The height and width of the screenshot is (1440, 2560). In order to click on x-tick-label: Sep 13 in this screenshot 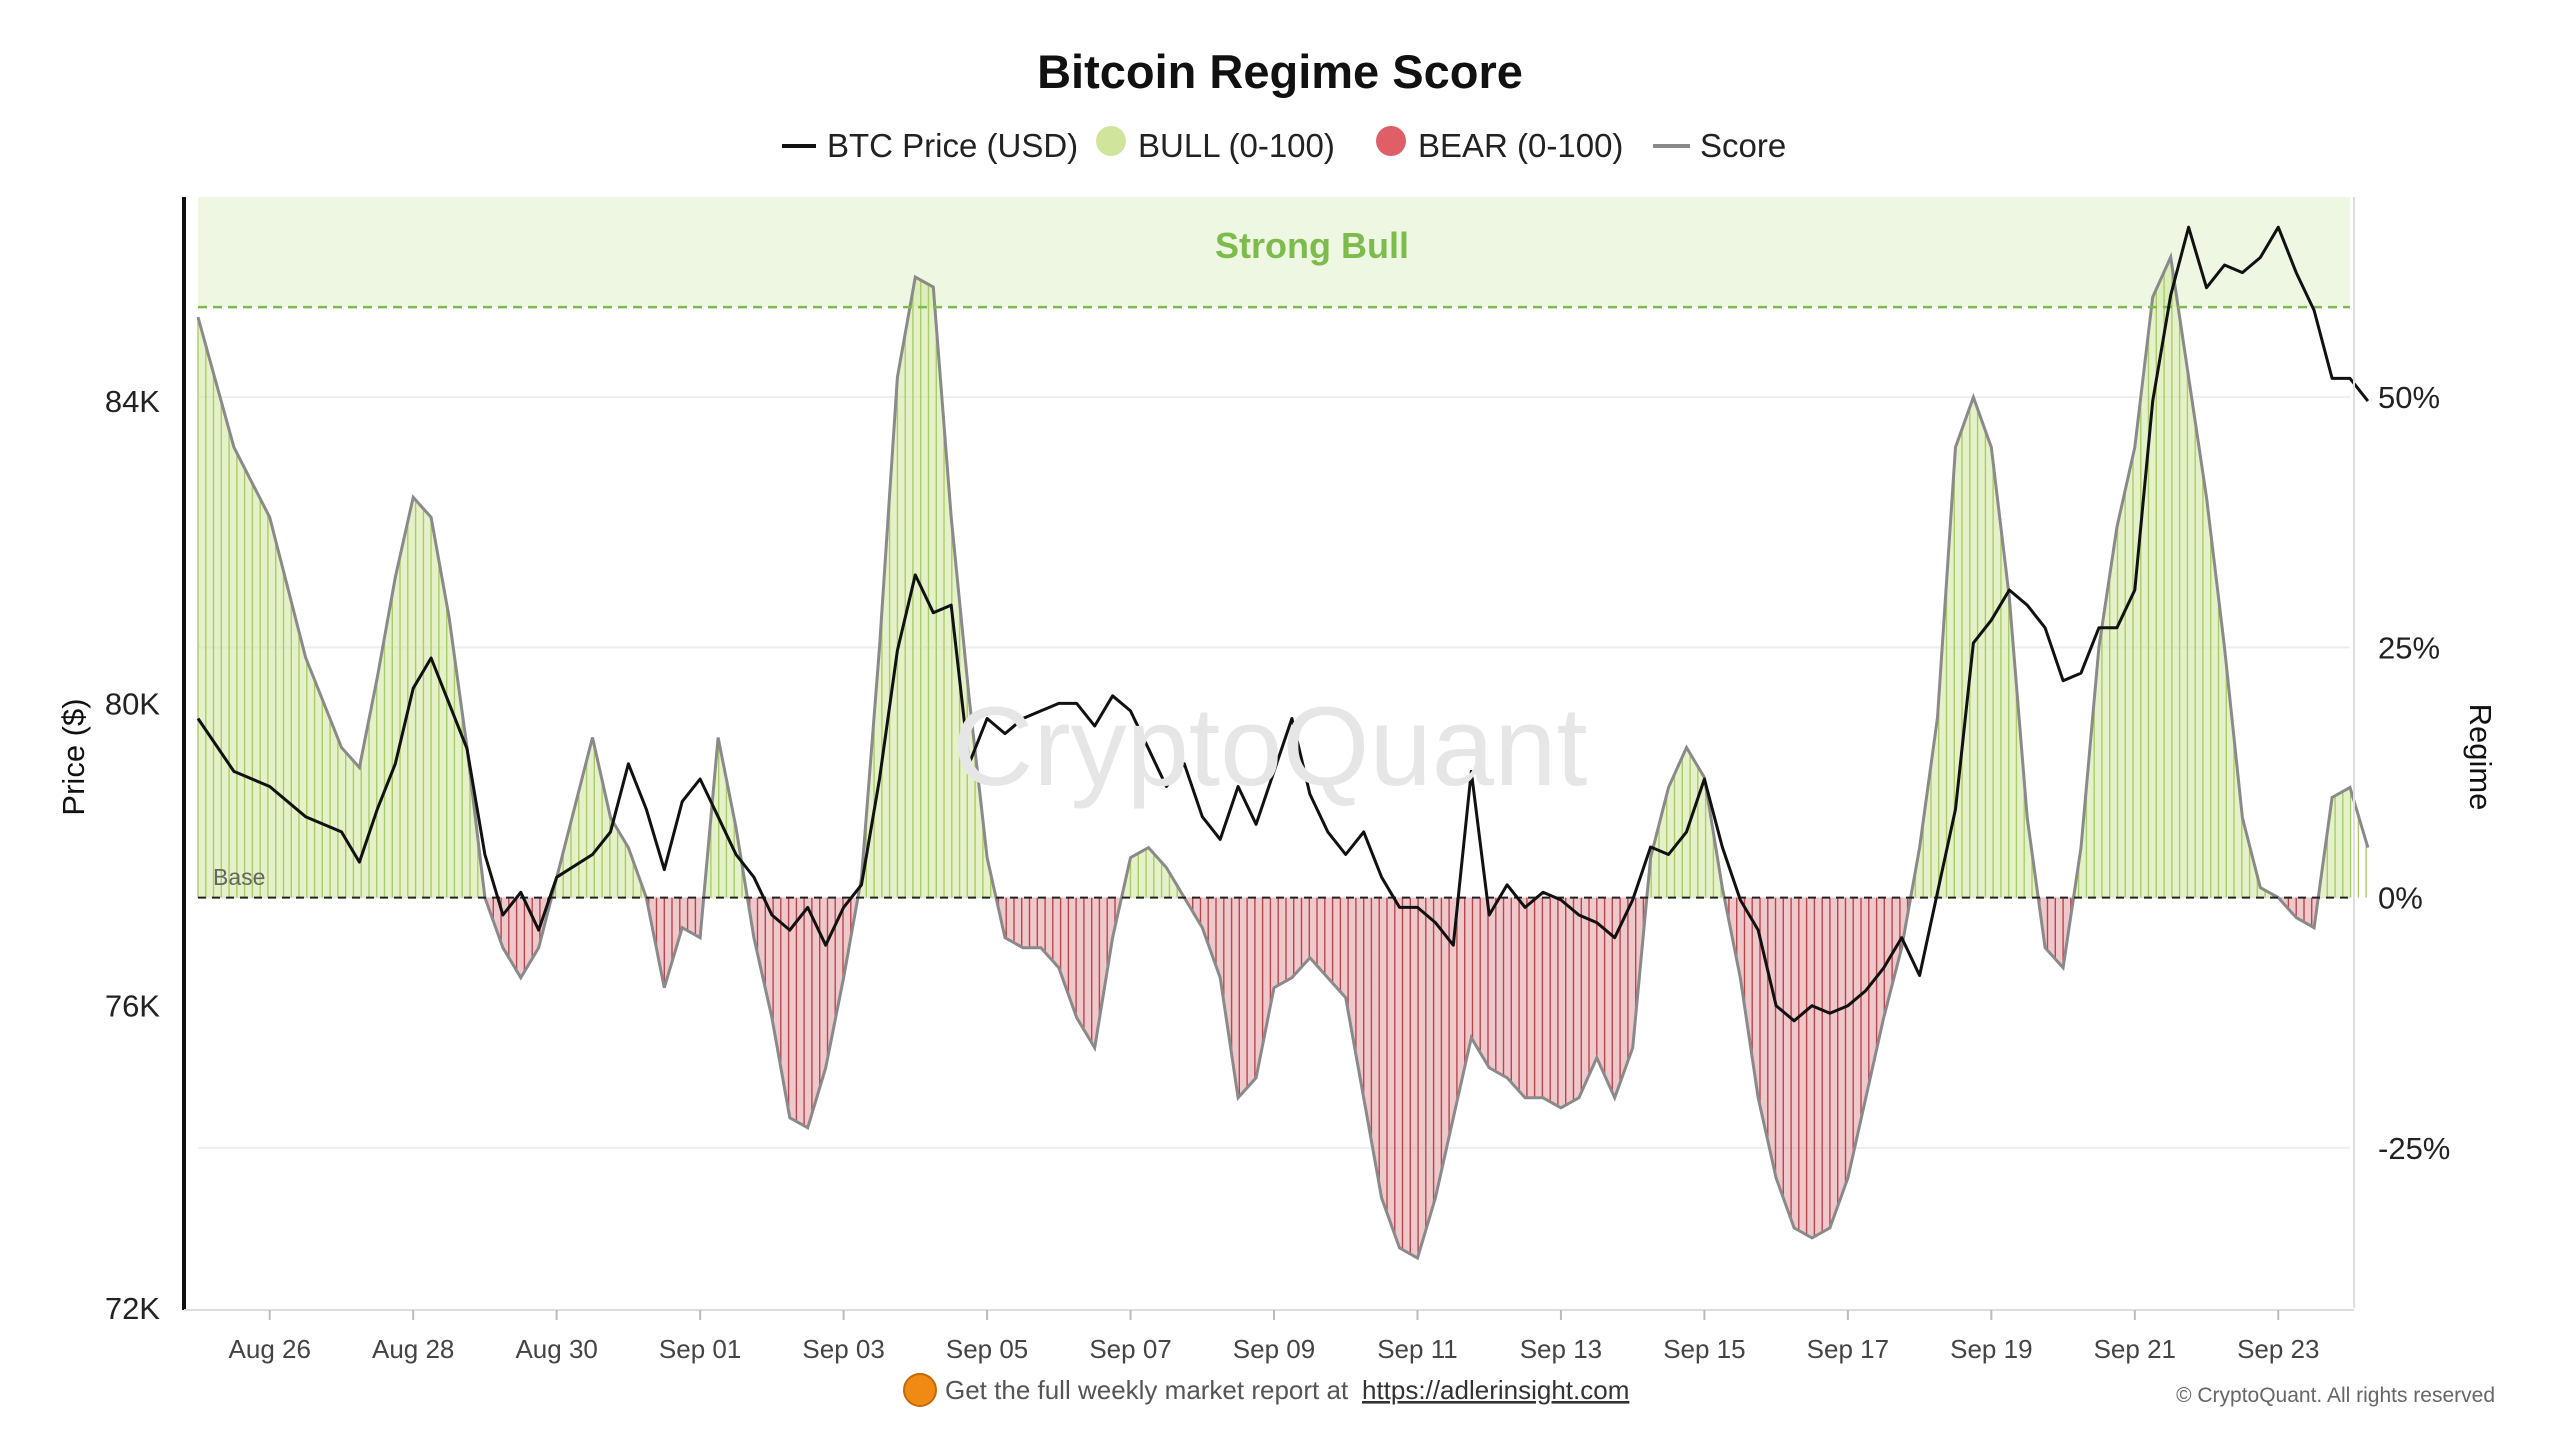, I will do `click(1561, 1349)`.